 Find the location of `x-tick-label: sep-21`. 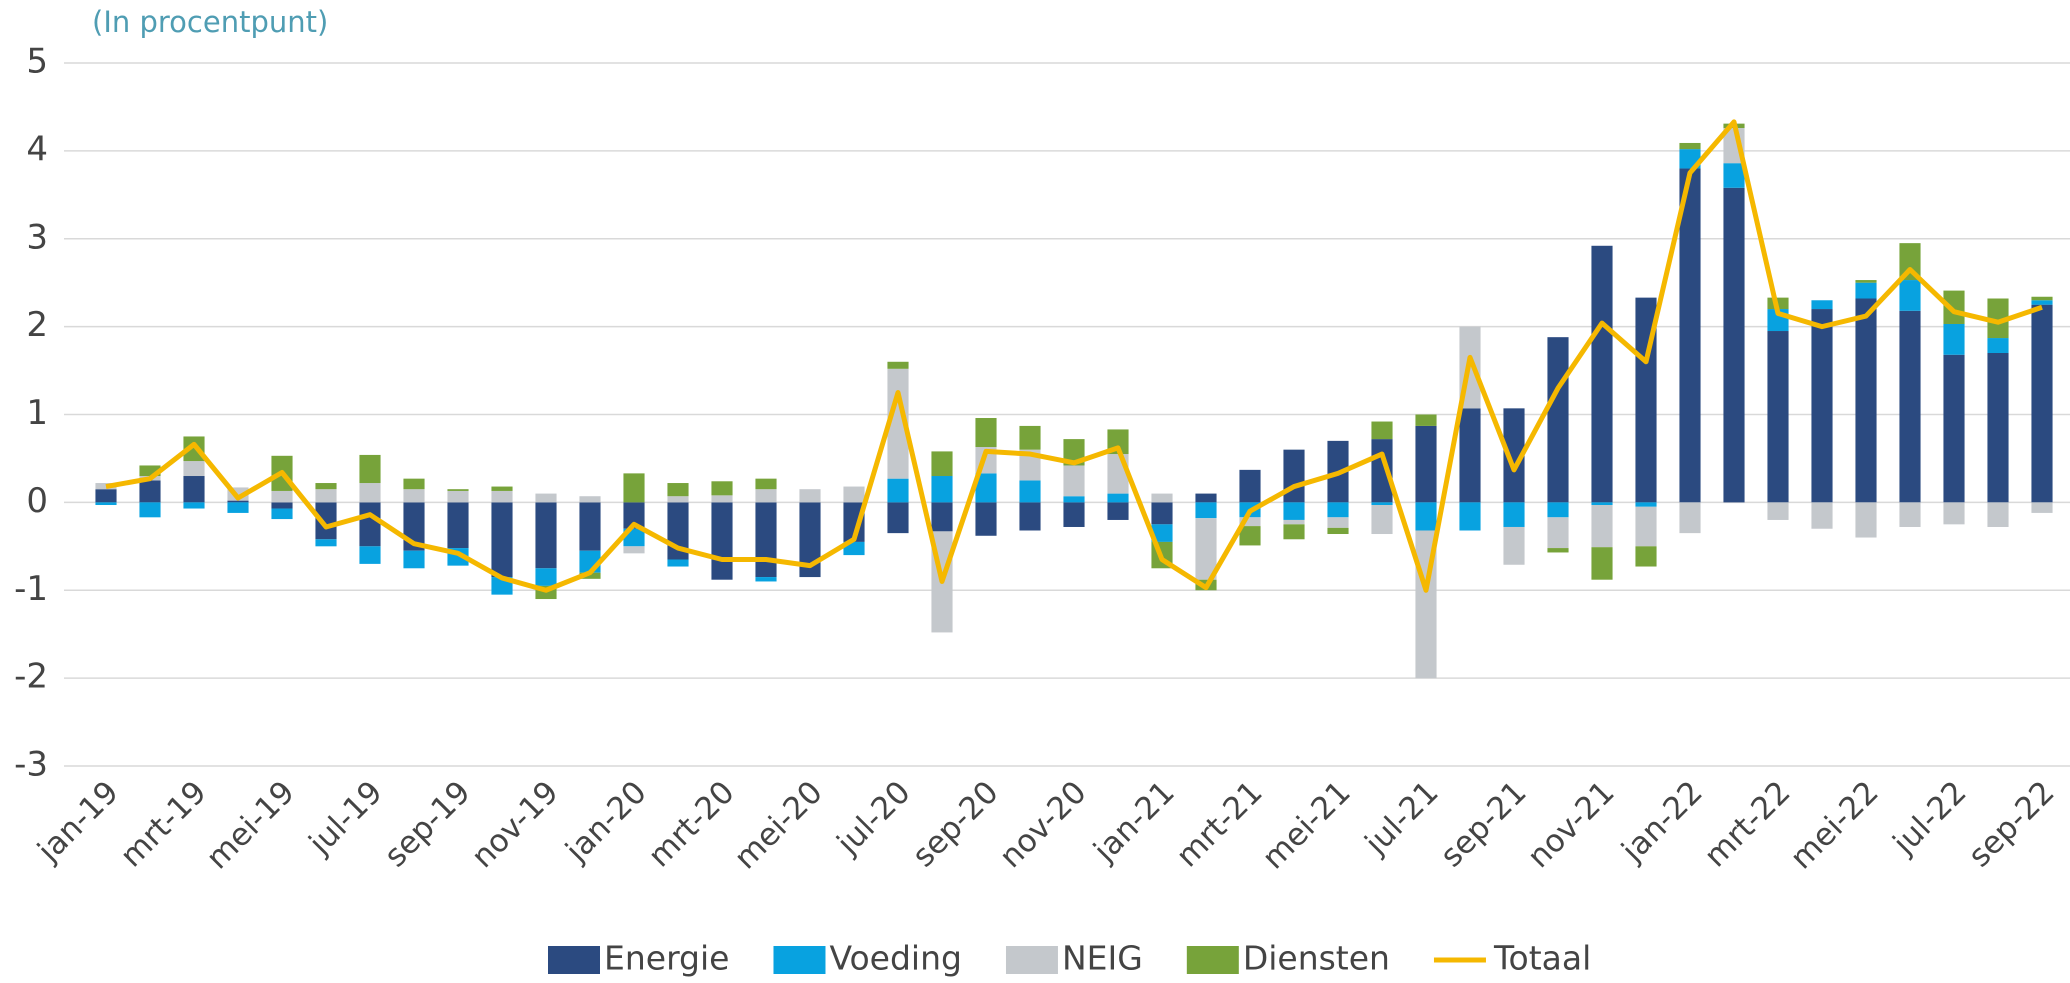

x-tick-label: sep-21 is located at coordinates (1484, 824).